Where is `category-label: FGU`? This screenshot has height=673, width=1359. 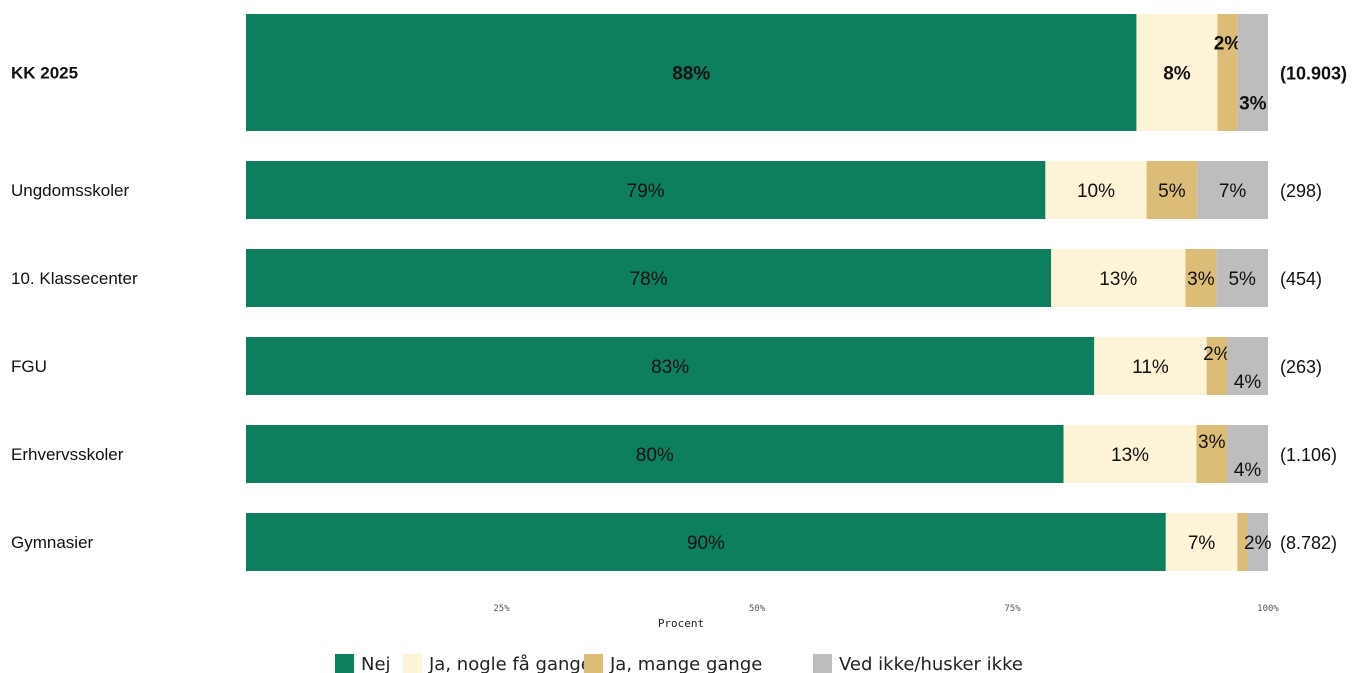
category-label: FGU is located at coordinates (29, 366).